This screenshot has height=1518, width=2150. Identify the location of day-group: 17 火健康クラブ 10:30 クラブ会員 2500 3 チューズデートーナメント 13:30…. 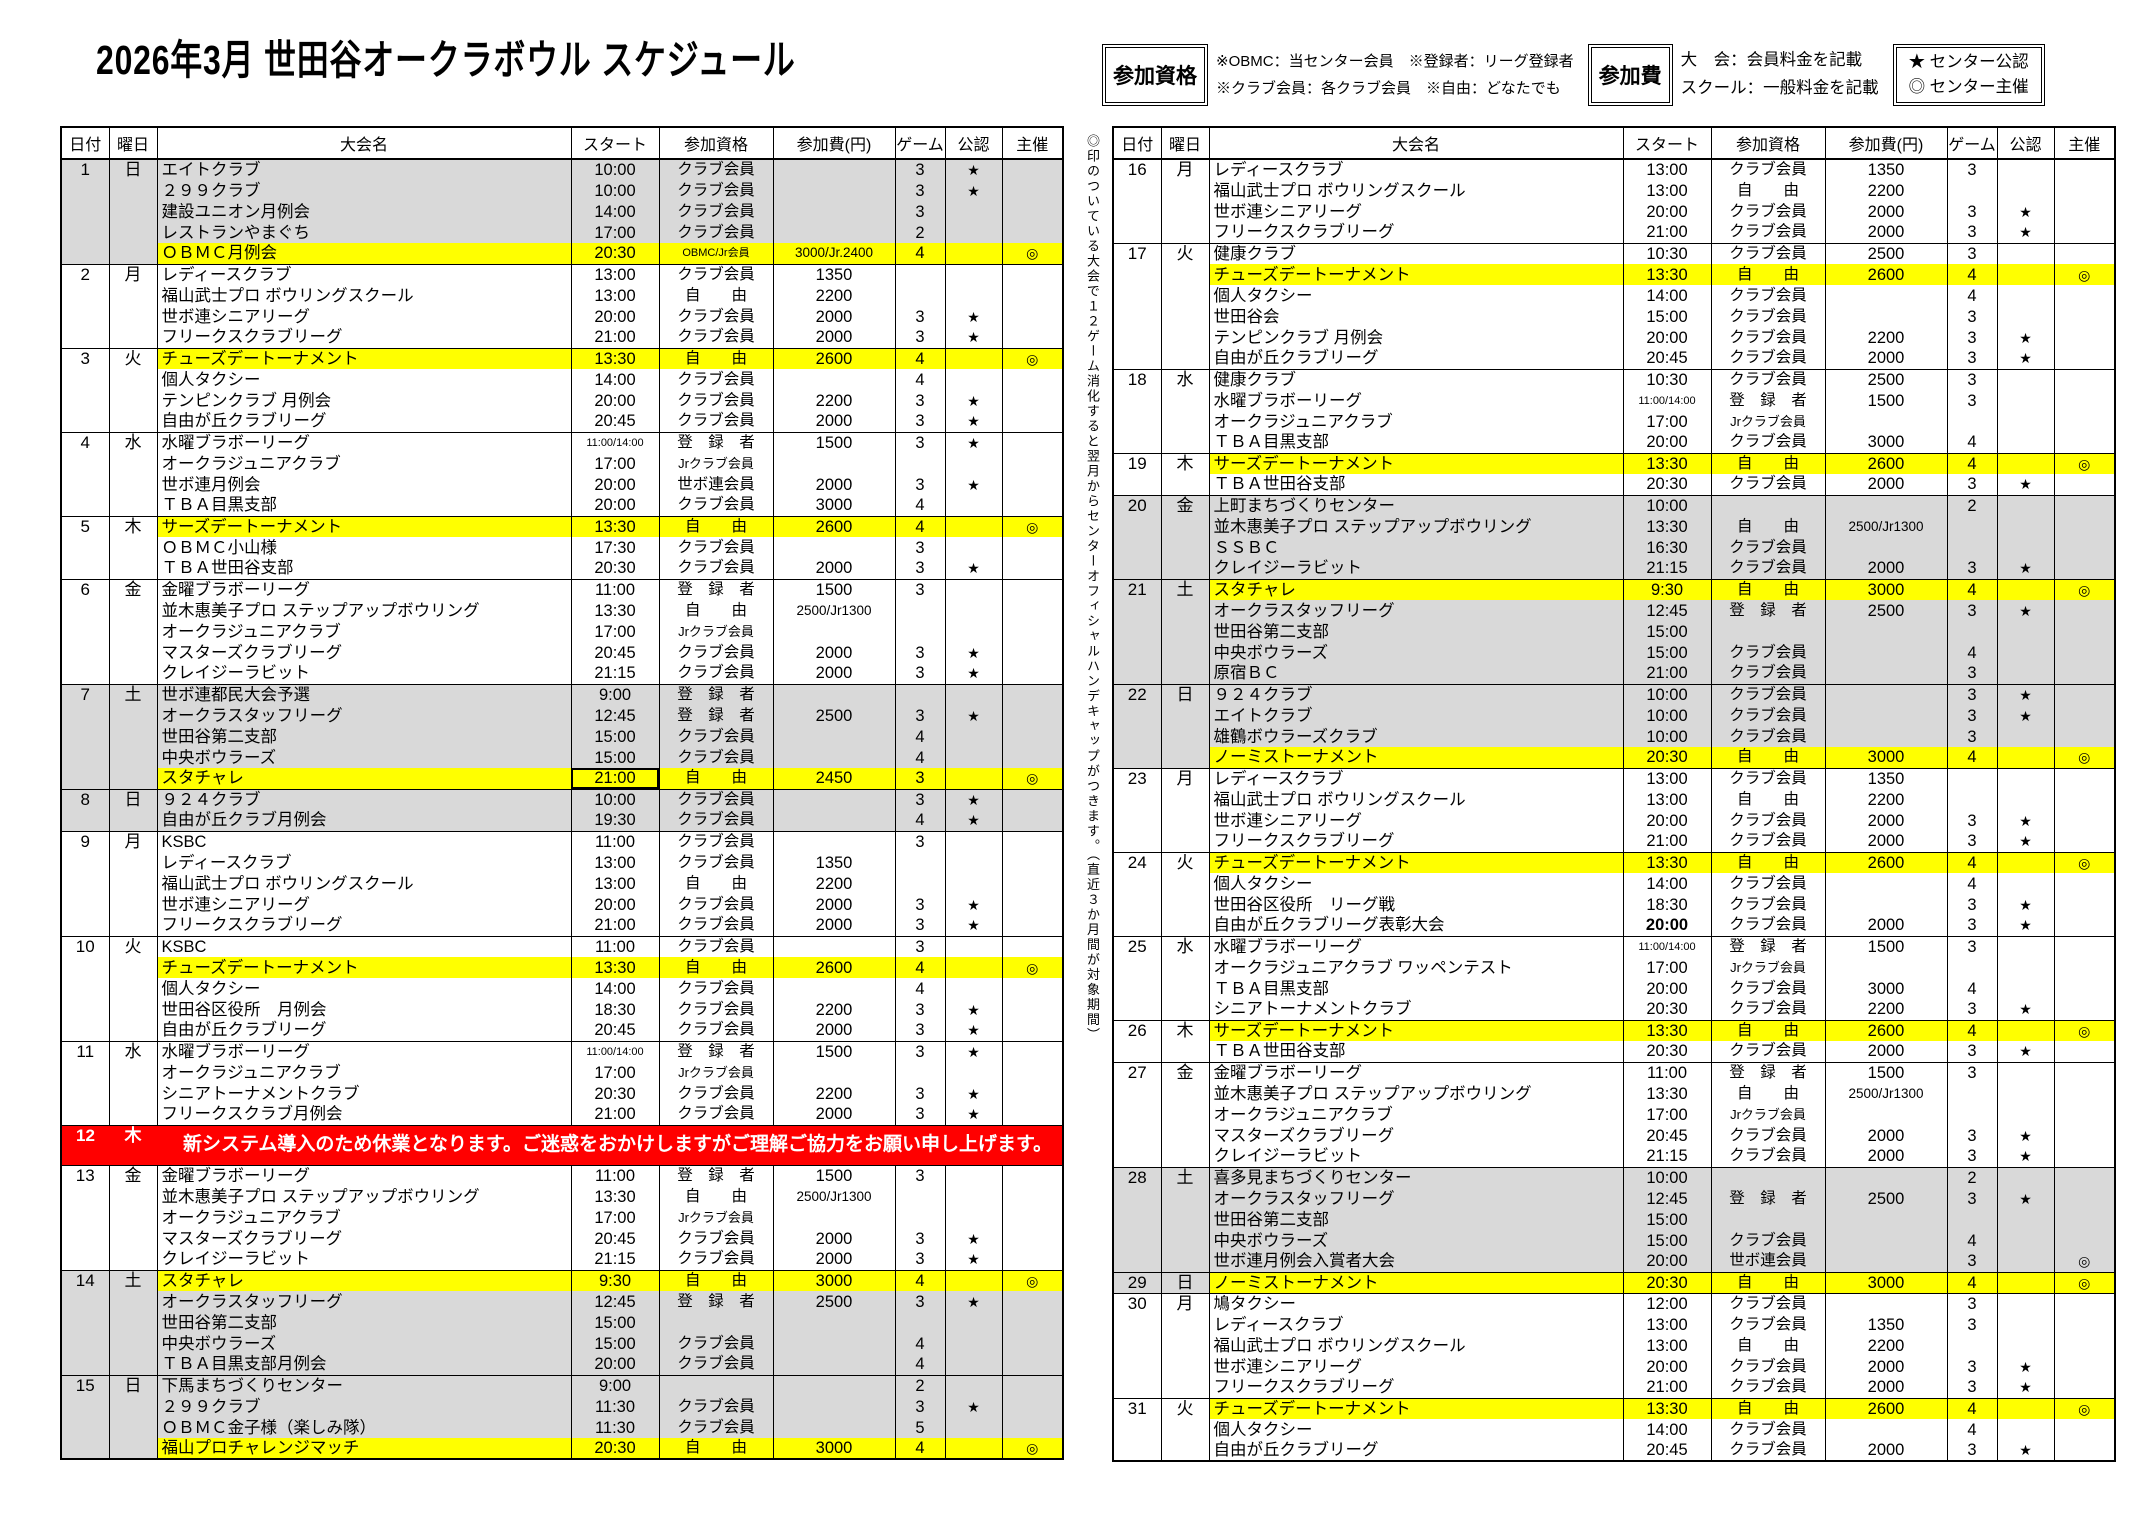
(1614, 306).